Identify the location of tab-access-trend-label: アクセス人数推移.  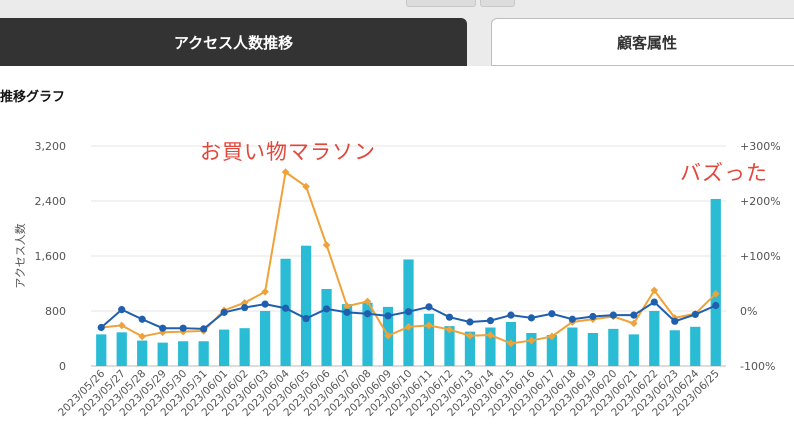
(233, 42).